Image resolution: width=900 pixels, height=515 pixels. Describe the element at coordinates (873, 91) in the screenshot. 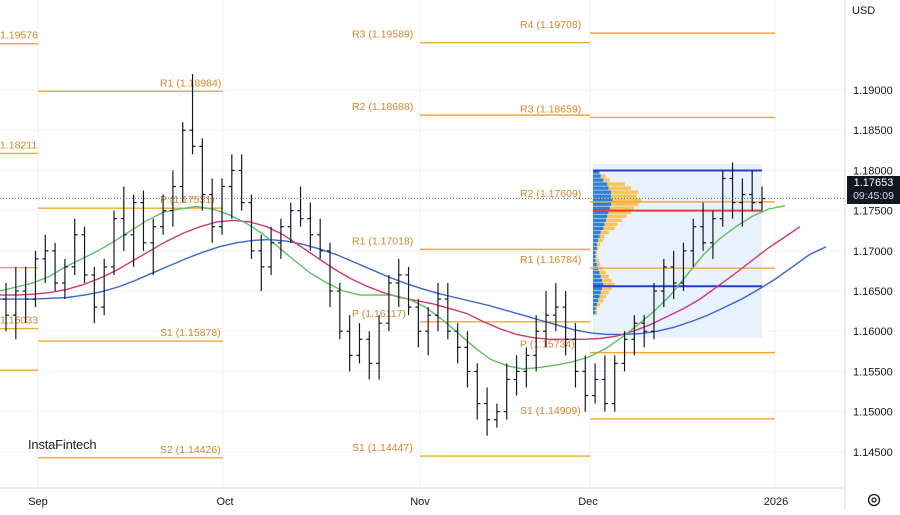

I see `price-tick-label: 1.19000` at that location.